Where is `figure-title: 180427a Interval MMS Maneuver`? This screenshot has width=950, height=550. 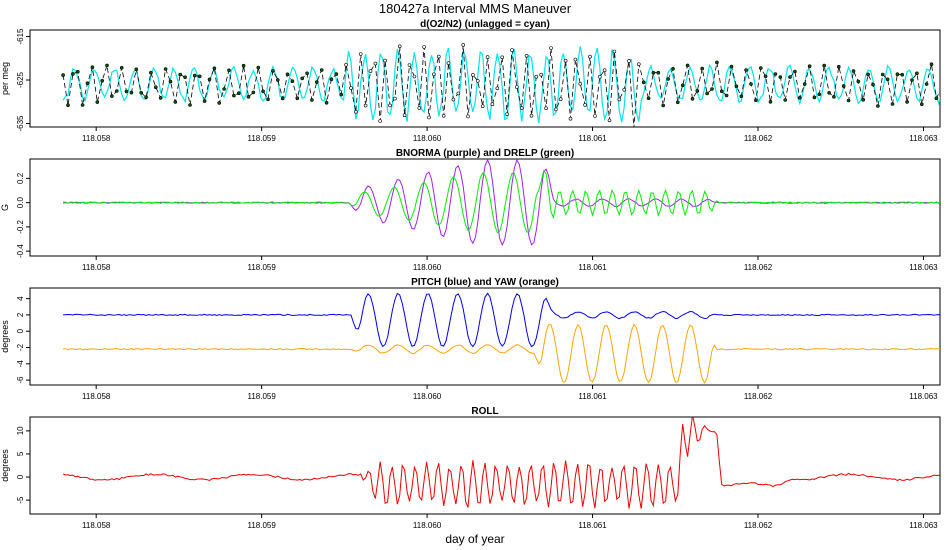
figure-title: 180427a Interval MMS Maneuver is located at coordinates (475, 8).